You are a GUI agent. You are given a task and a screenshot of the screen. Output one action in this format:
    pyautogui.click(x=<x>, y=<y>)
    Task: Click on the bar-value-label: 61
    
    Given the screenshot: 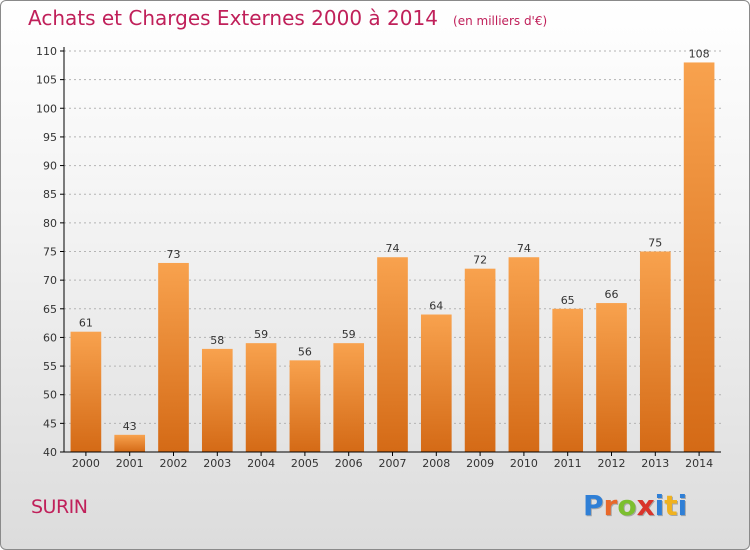 What is the action you would take?
    pyautogui.click(x=86, y=323)
    